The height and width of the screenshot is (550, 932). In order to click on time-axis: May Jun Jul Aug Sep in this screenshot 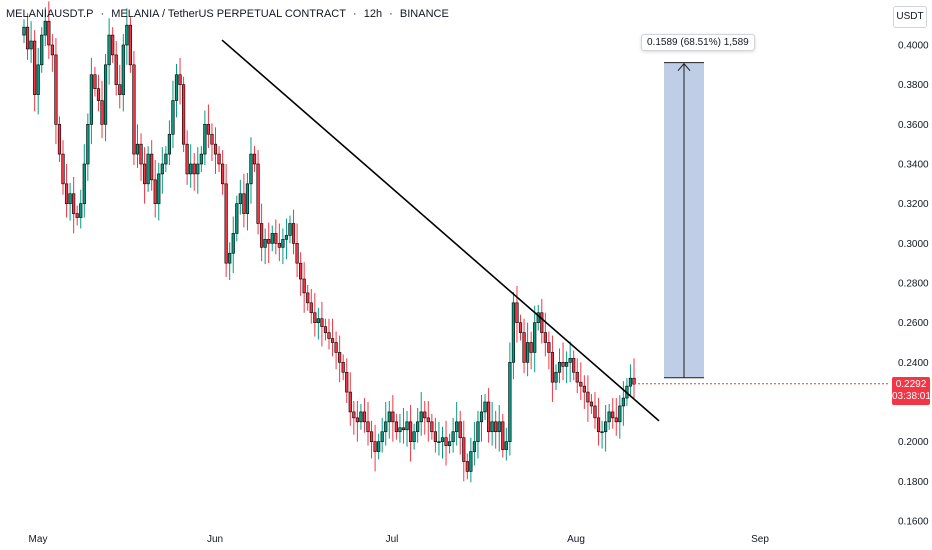, I will do `click(399, 539)`.